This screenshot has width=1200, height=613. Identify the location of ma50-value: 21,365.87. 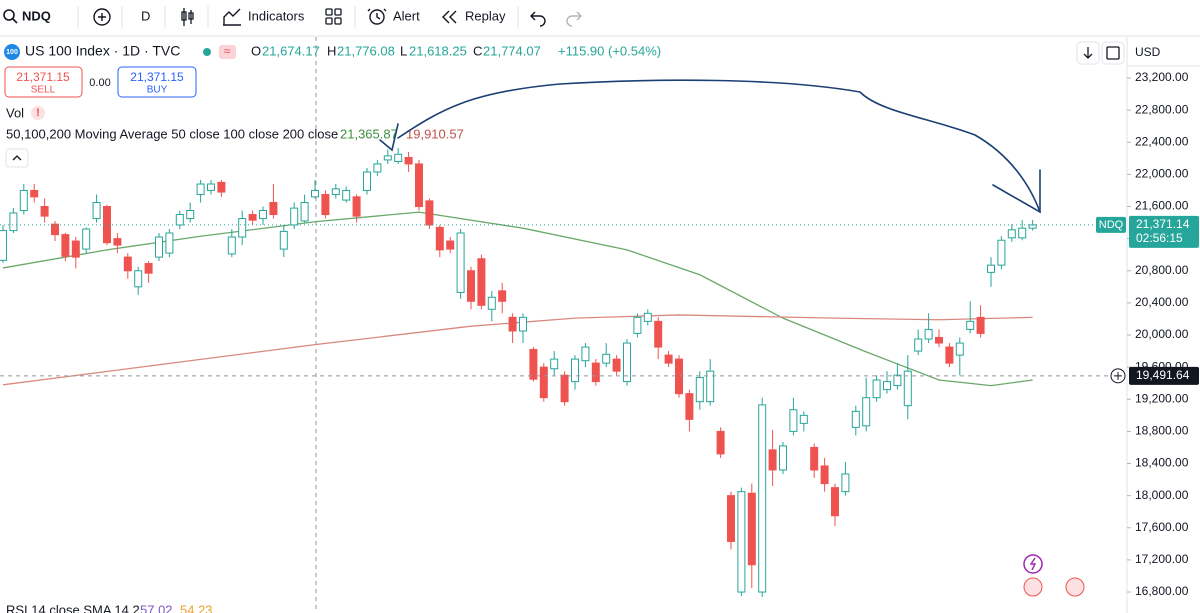
(369, 133).